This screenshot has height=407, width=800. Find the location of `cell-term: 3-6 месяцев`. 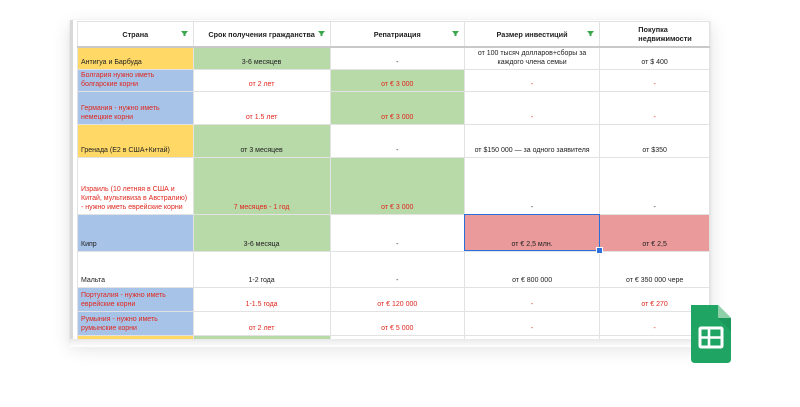

cell-term: 3-6 месяцев is located at coordinates (261, 58).